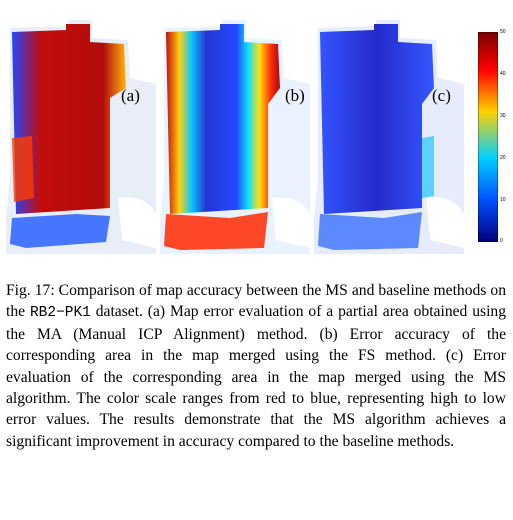 The height and width of the screenshot is (520, 513). What do you see at coordinates (389, 137) in the screenshot?
I see `error-map-panel-c: (c)` at bounding box center [389, 137].